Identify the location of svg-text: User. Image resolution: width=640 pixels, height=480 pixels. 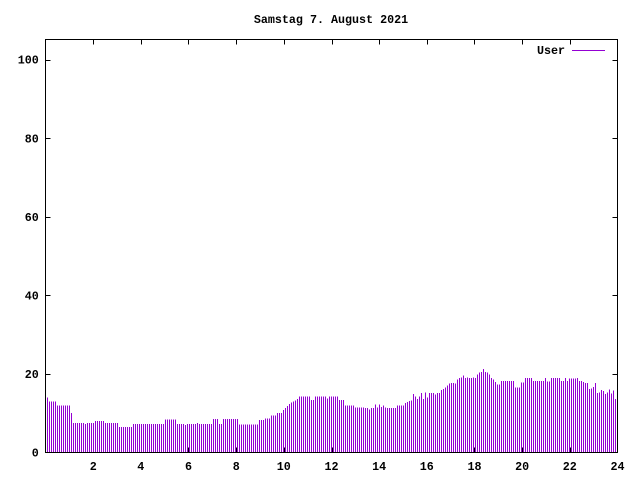
(551, 51).